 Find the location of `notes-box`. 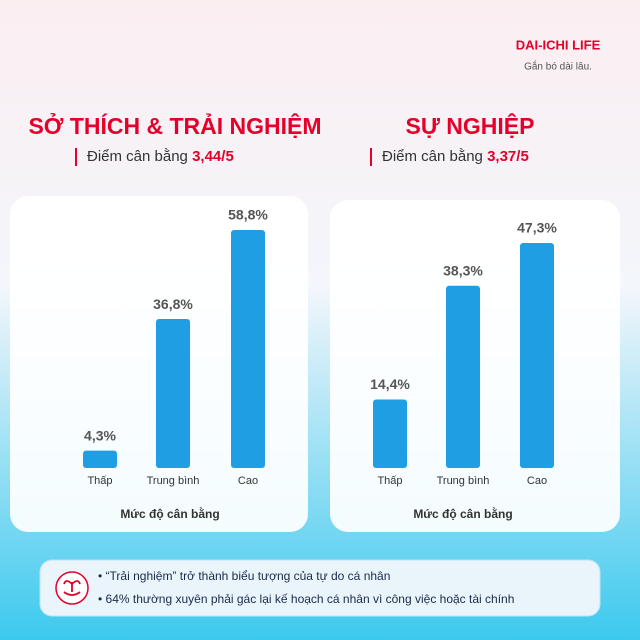

notes-box is located at coordinates (320, 588).